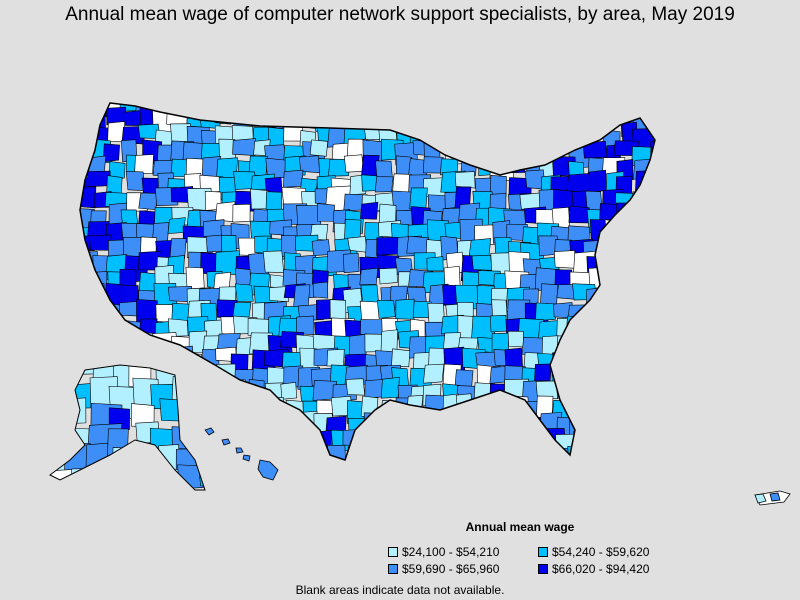 This screenshot has width=800, height=600. I want to click on alaska-outline, so click(127, 427).